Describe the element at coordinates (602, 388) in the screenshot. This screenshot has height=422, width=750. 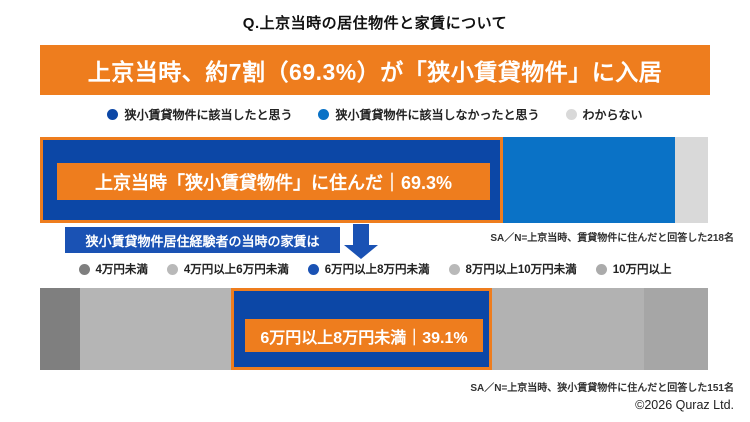
I see `bar2-sample-note: SA／N=上京当時、狭小賃貸物件に住んだと回答した151名` at that location.